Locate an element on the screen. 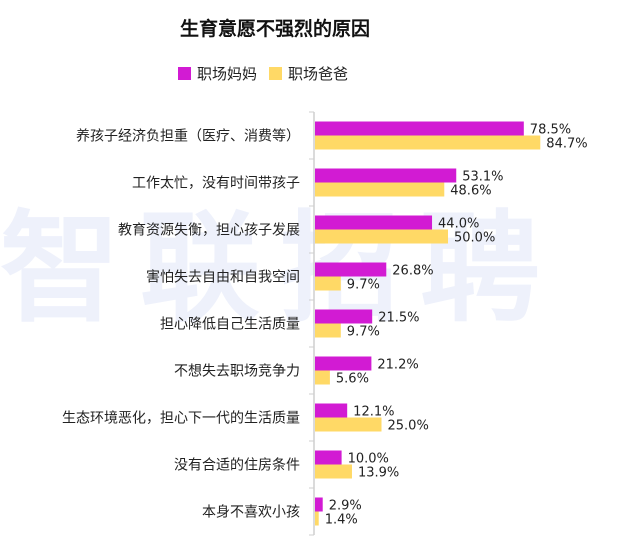 The width and height of the screenshot is (640, 552). legend-item-fathers: 职场爸爸 is located at coordinates (308, 73).